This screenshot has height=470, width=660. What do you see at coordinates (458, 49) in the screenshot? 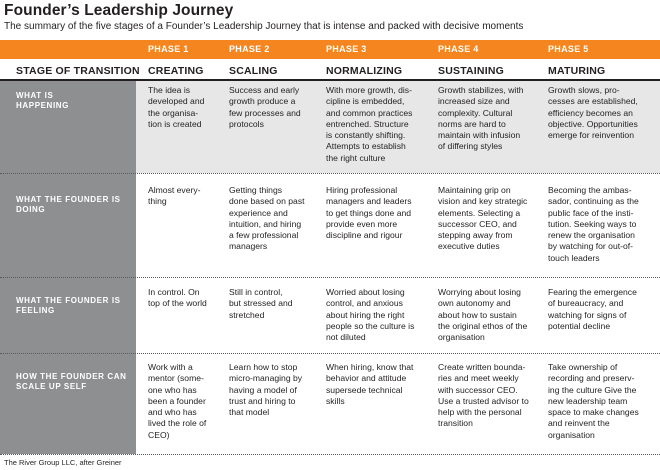
I see `phase-4-label: PHASE 4` at bounding box center [458, 49].